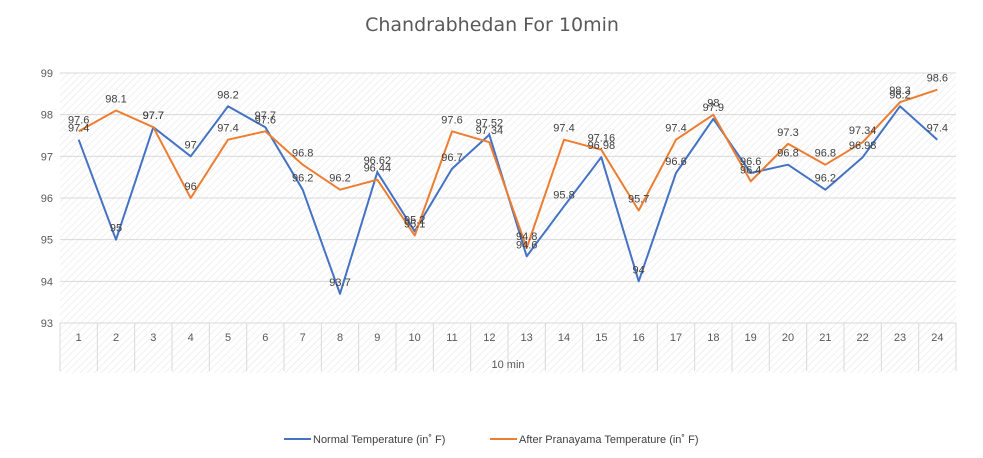  Describe the element at coordinates (639, 270) in the screenshot. I see `data-label: 94` at that location.